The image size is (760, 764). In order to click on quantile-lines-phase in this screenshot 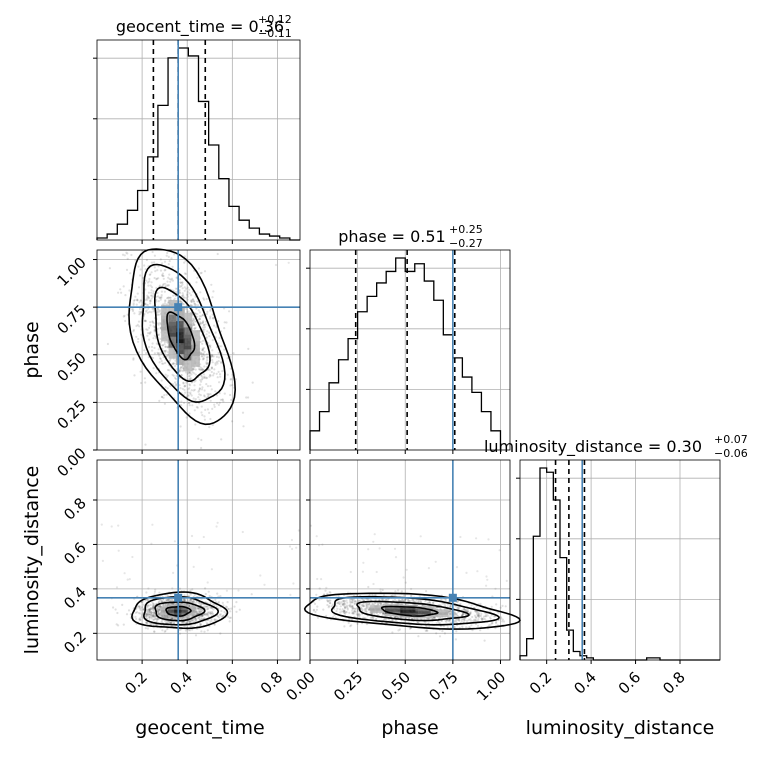, I will do `click(405, 350)`.